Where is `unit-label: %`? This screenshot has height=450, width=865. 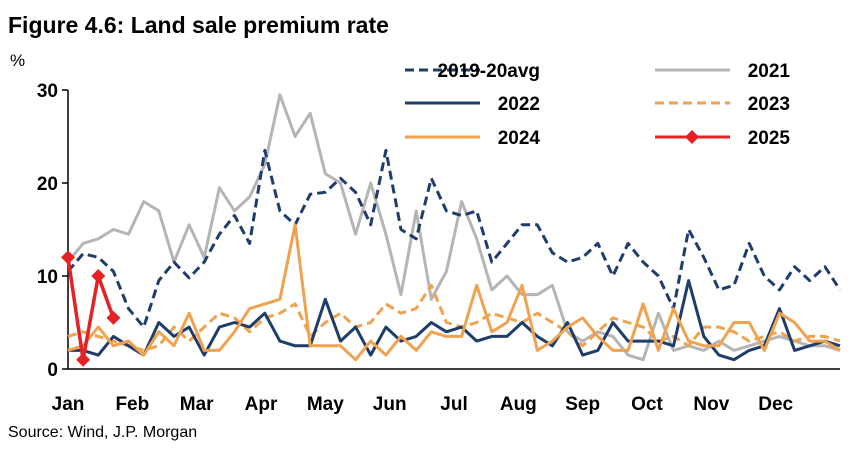 unit-label: % is located at coordinates (17, 60).